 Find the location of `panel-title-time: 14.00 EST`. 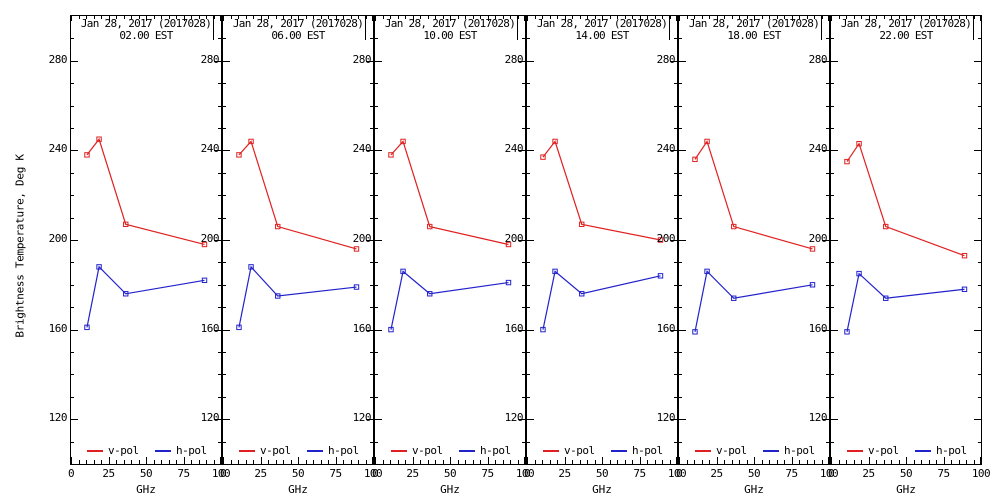

panel-title-time: 14.00 EST is located at coordinates (602, 35).